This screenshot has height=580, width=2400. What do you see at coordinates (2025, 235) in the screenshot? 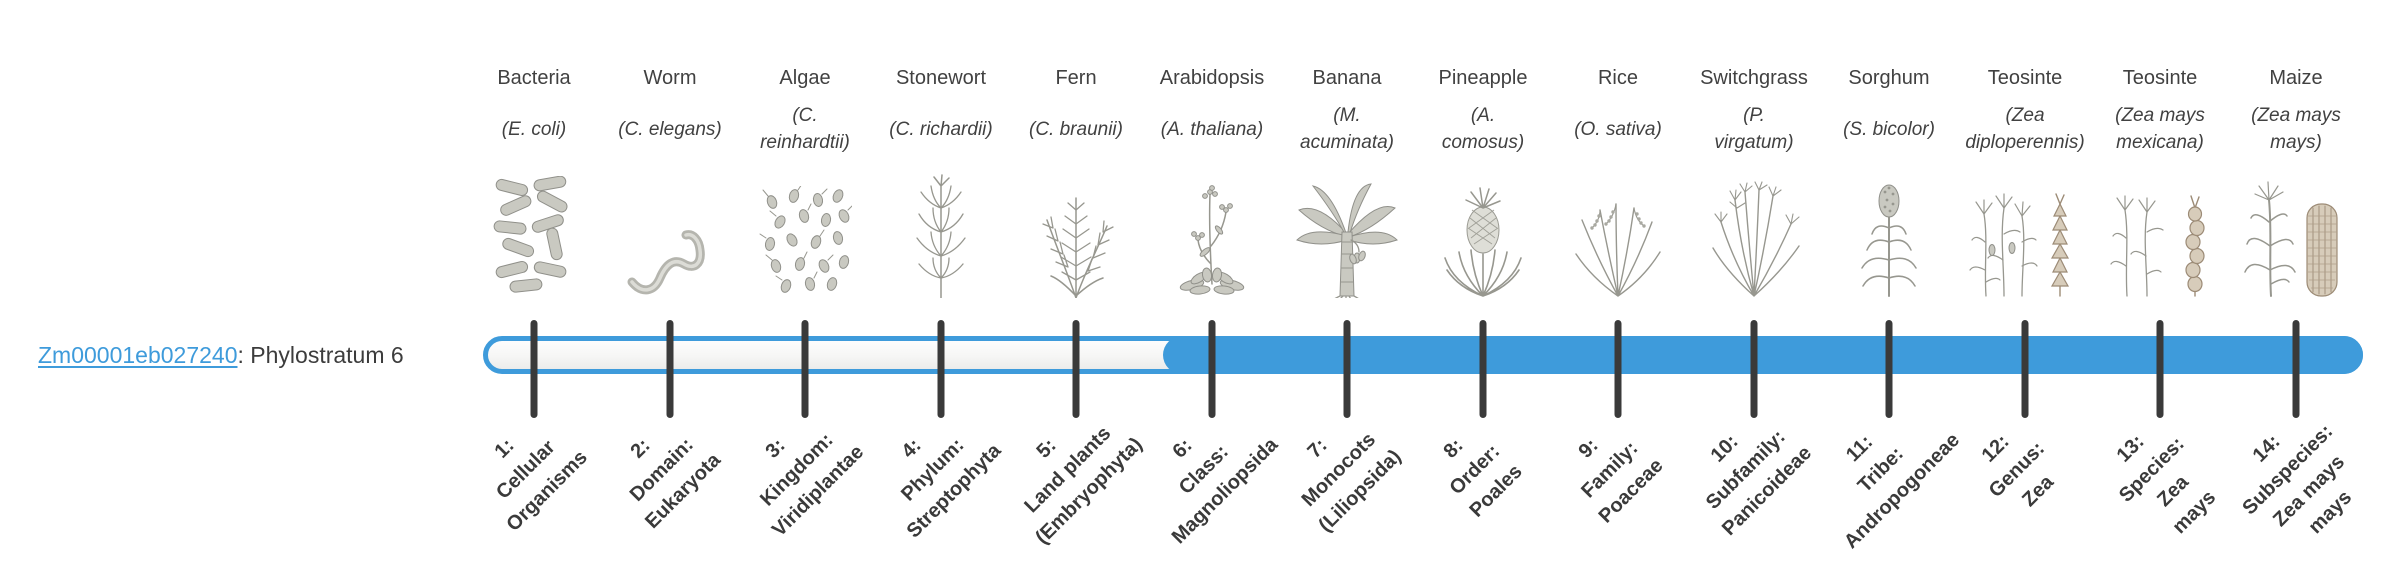
I see `teosinte-diploperennis-icon` at bounding box center [2025, 235].